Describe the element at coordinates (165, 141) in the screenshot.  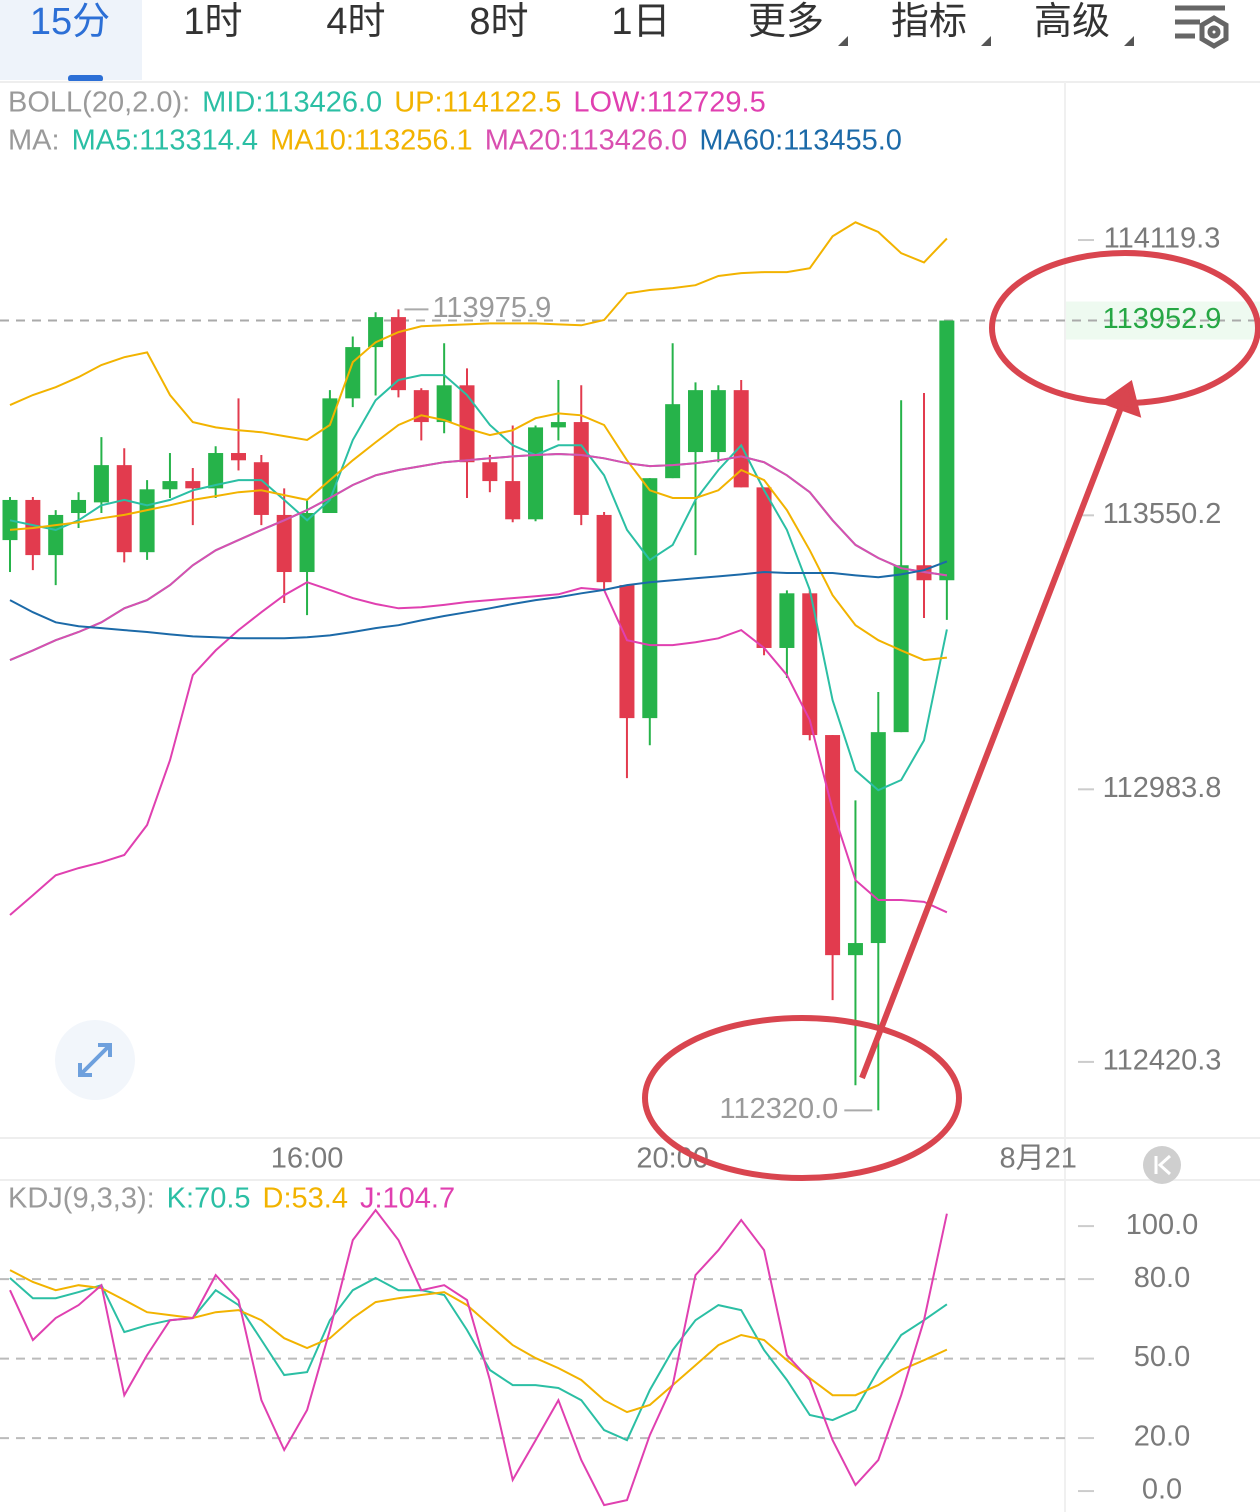
I see `legend-entry: MA5:113314.4` at that location.